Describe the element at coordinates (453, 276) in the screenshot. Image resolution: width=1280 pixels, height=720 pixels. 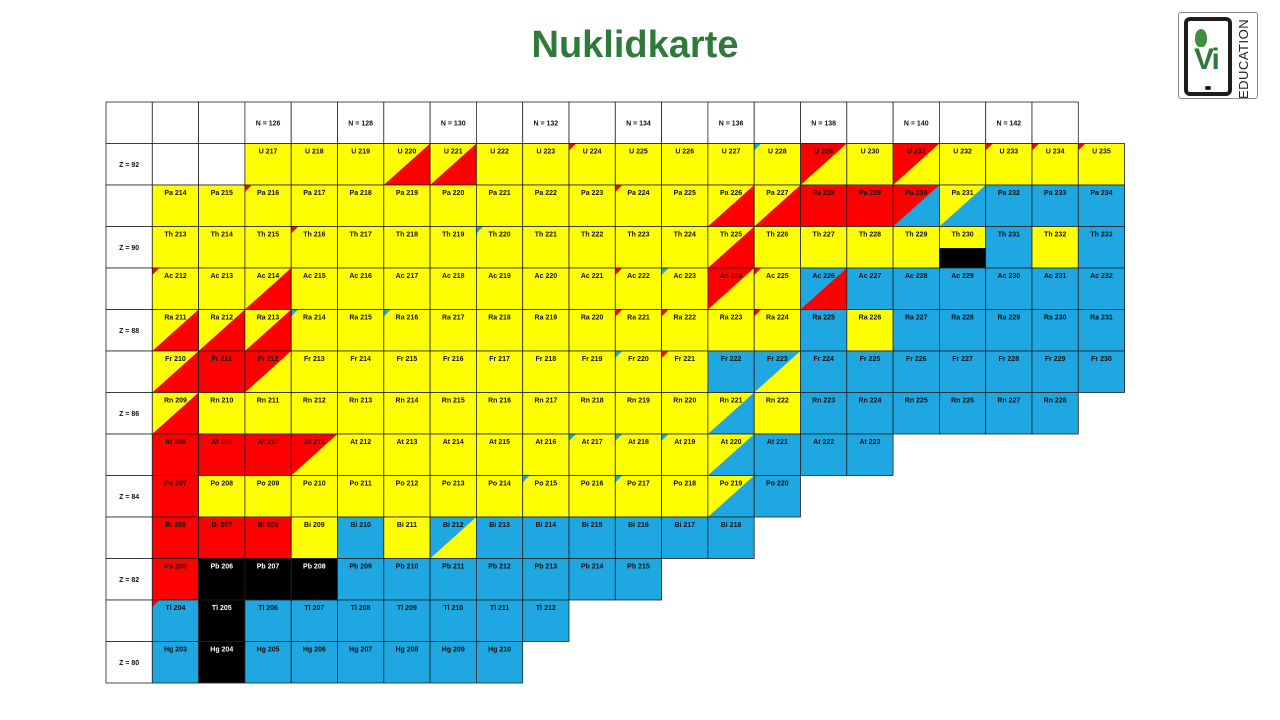
I see `nuclide-label: Ac 218` at that location.